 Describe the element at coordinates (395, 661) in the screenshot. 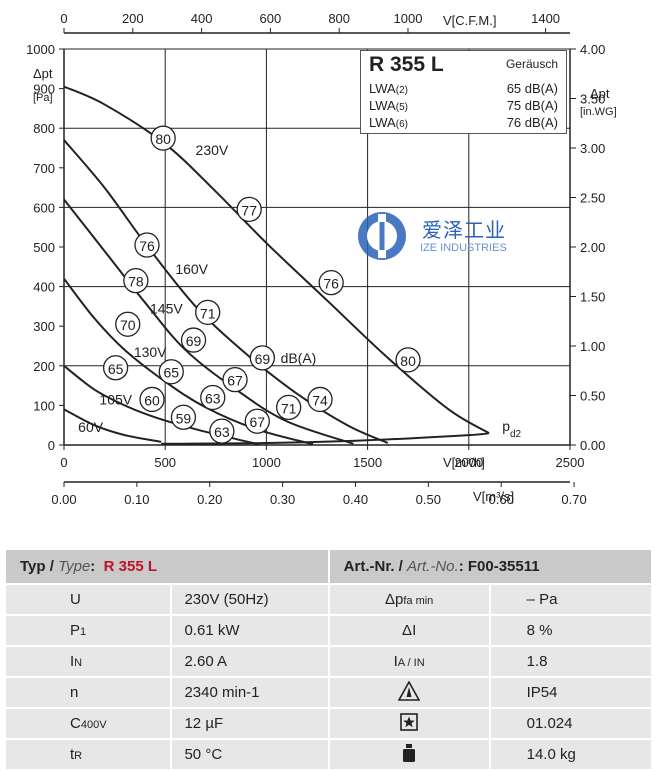

I see `spec-key2: I` at that location.